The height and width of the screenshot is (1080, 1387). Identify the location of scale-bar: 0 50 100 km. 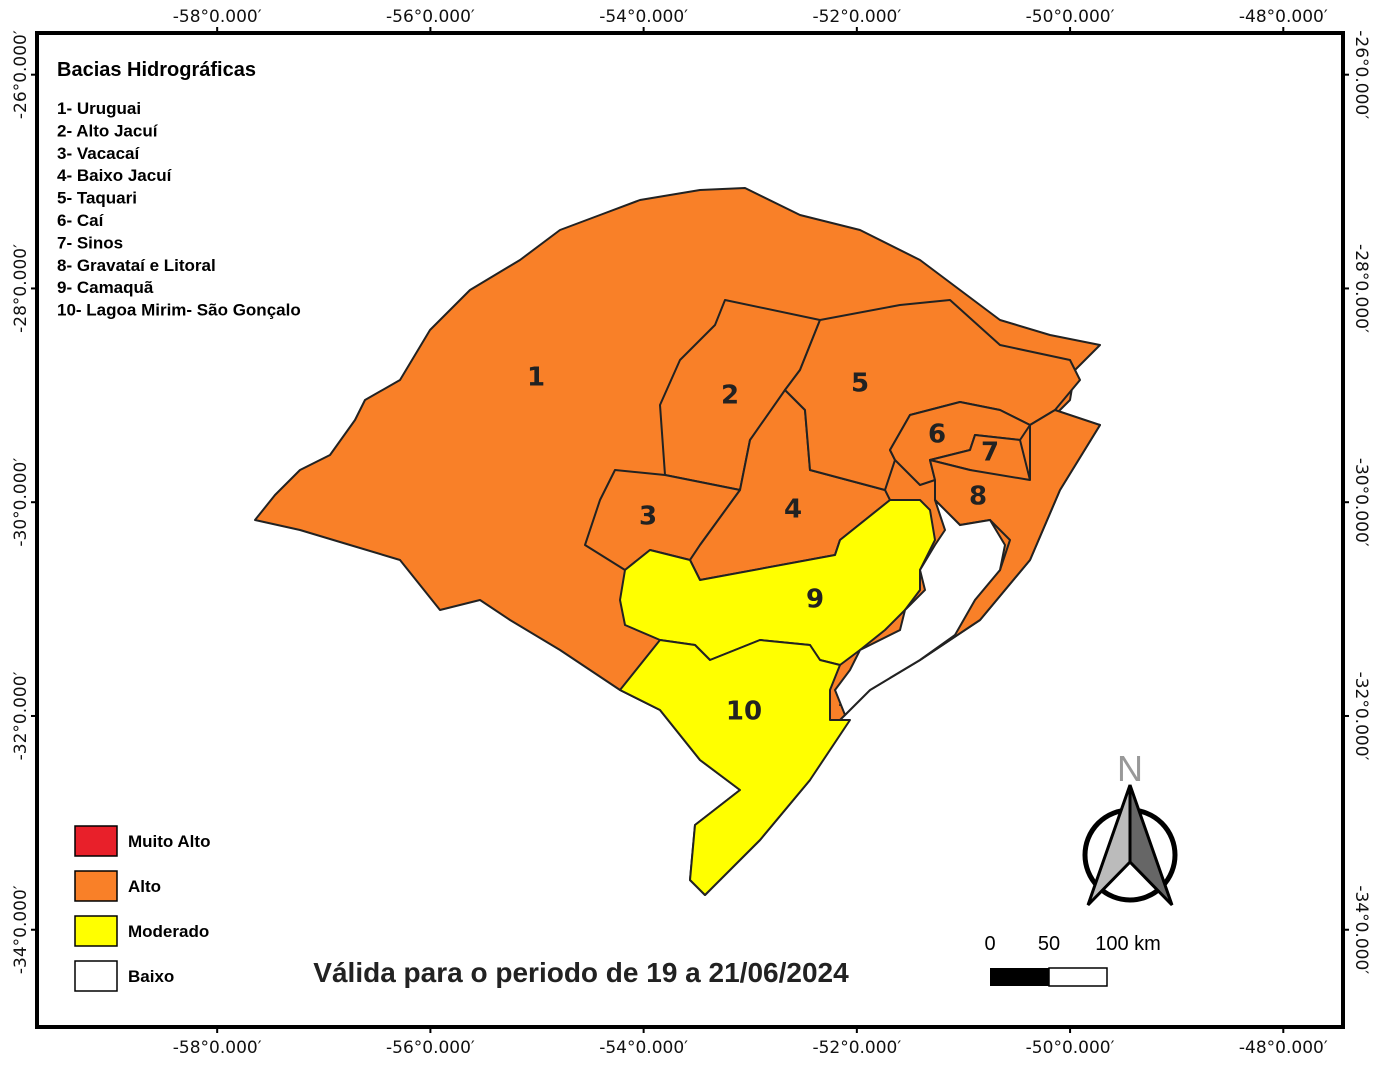
(1072, 960).